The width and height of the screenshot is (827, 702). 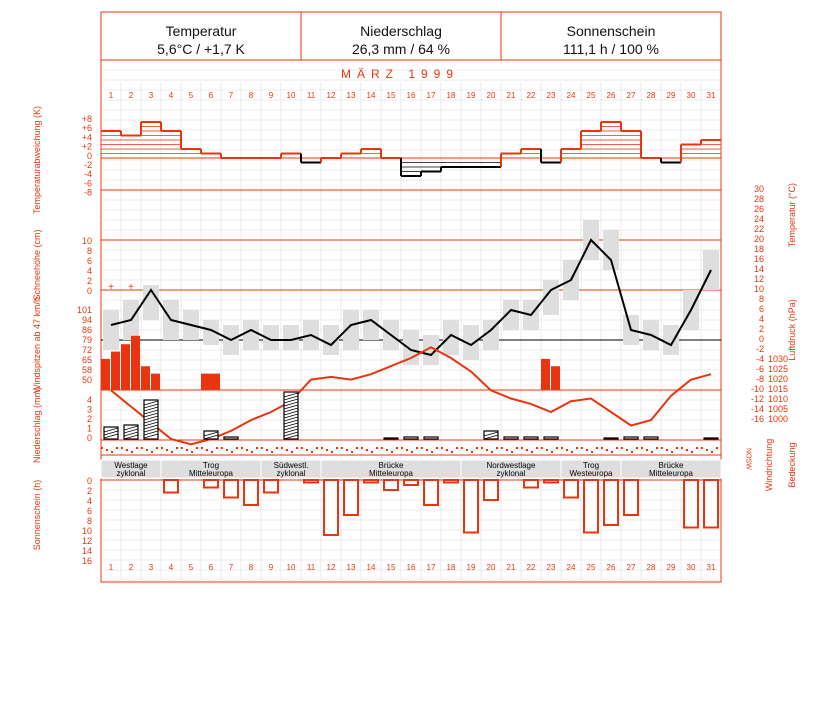 I want to click on cloud-title: Bedeckung, so click(x=792, y=464).